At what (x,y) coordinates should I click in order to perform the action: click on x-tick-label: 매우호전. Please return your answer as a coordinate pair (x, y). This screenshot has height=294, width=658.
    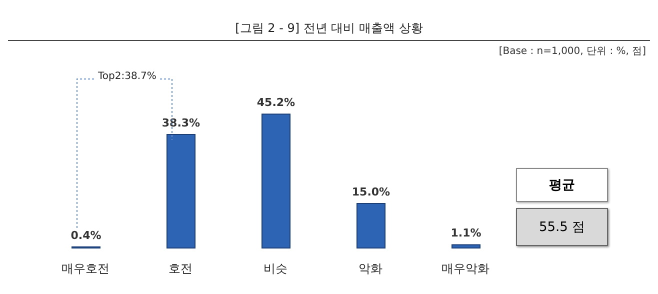
    Looking at the image, I should click on (86, 269).